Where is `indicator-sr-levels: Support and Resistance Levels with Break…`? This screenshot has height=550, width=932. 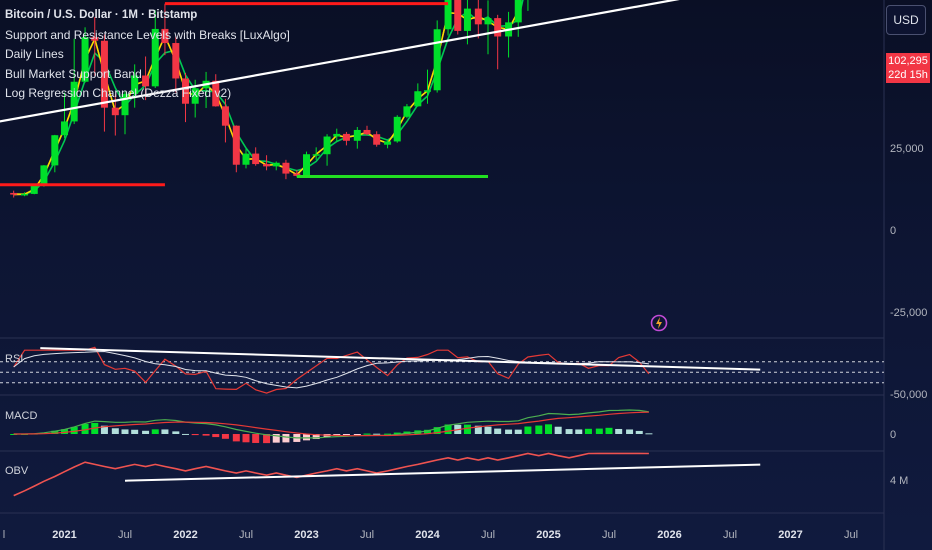
indicator-sr-levels: Support and Resistance Levels with Break… is located at coordinates (147, 34).